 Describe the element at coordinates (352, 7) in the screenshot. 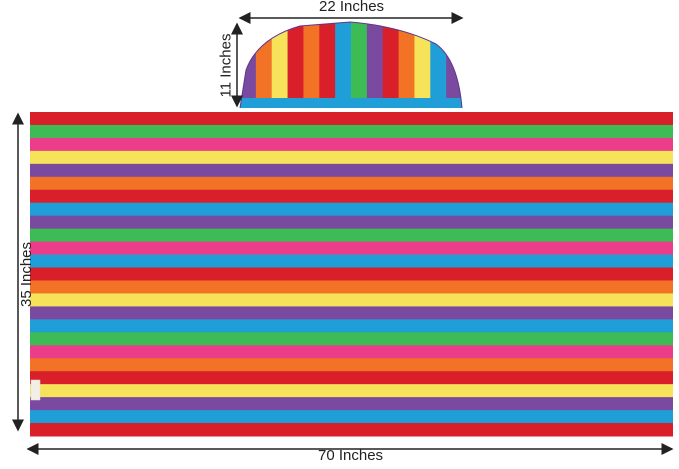

I see `hood-width-label: 22 Inches` at that location.